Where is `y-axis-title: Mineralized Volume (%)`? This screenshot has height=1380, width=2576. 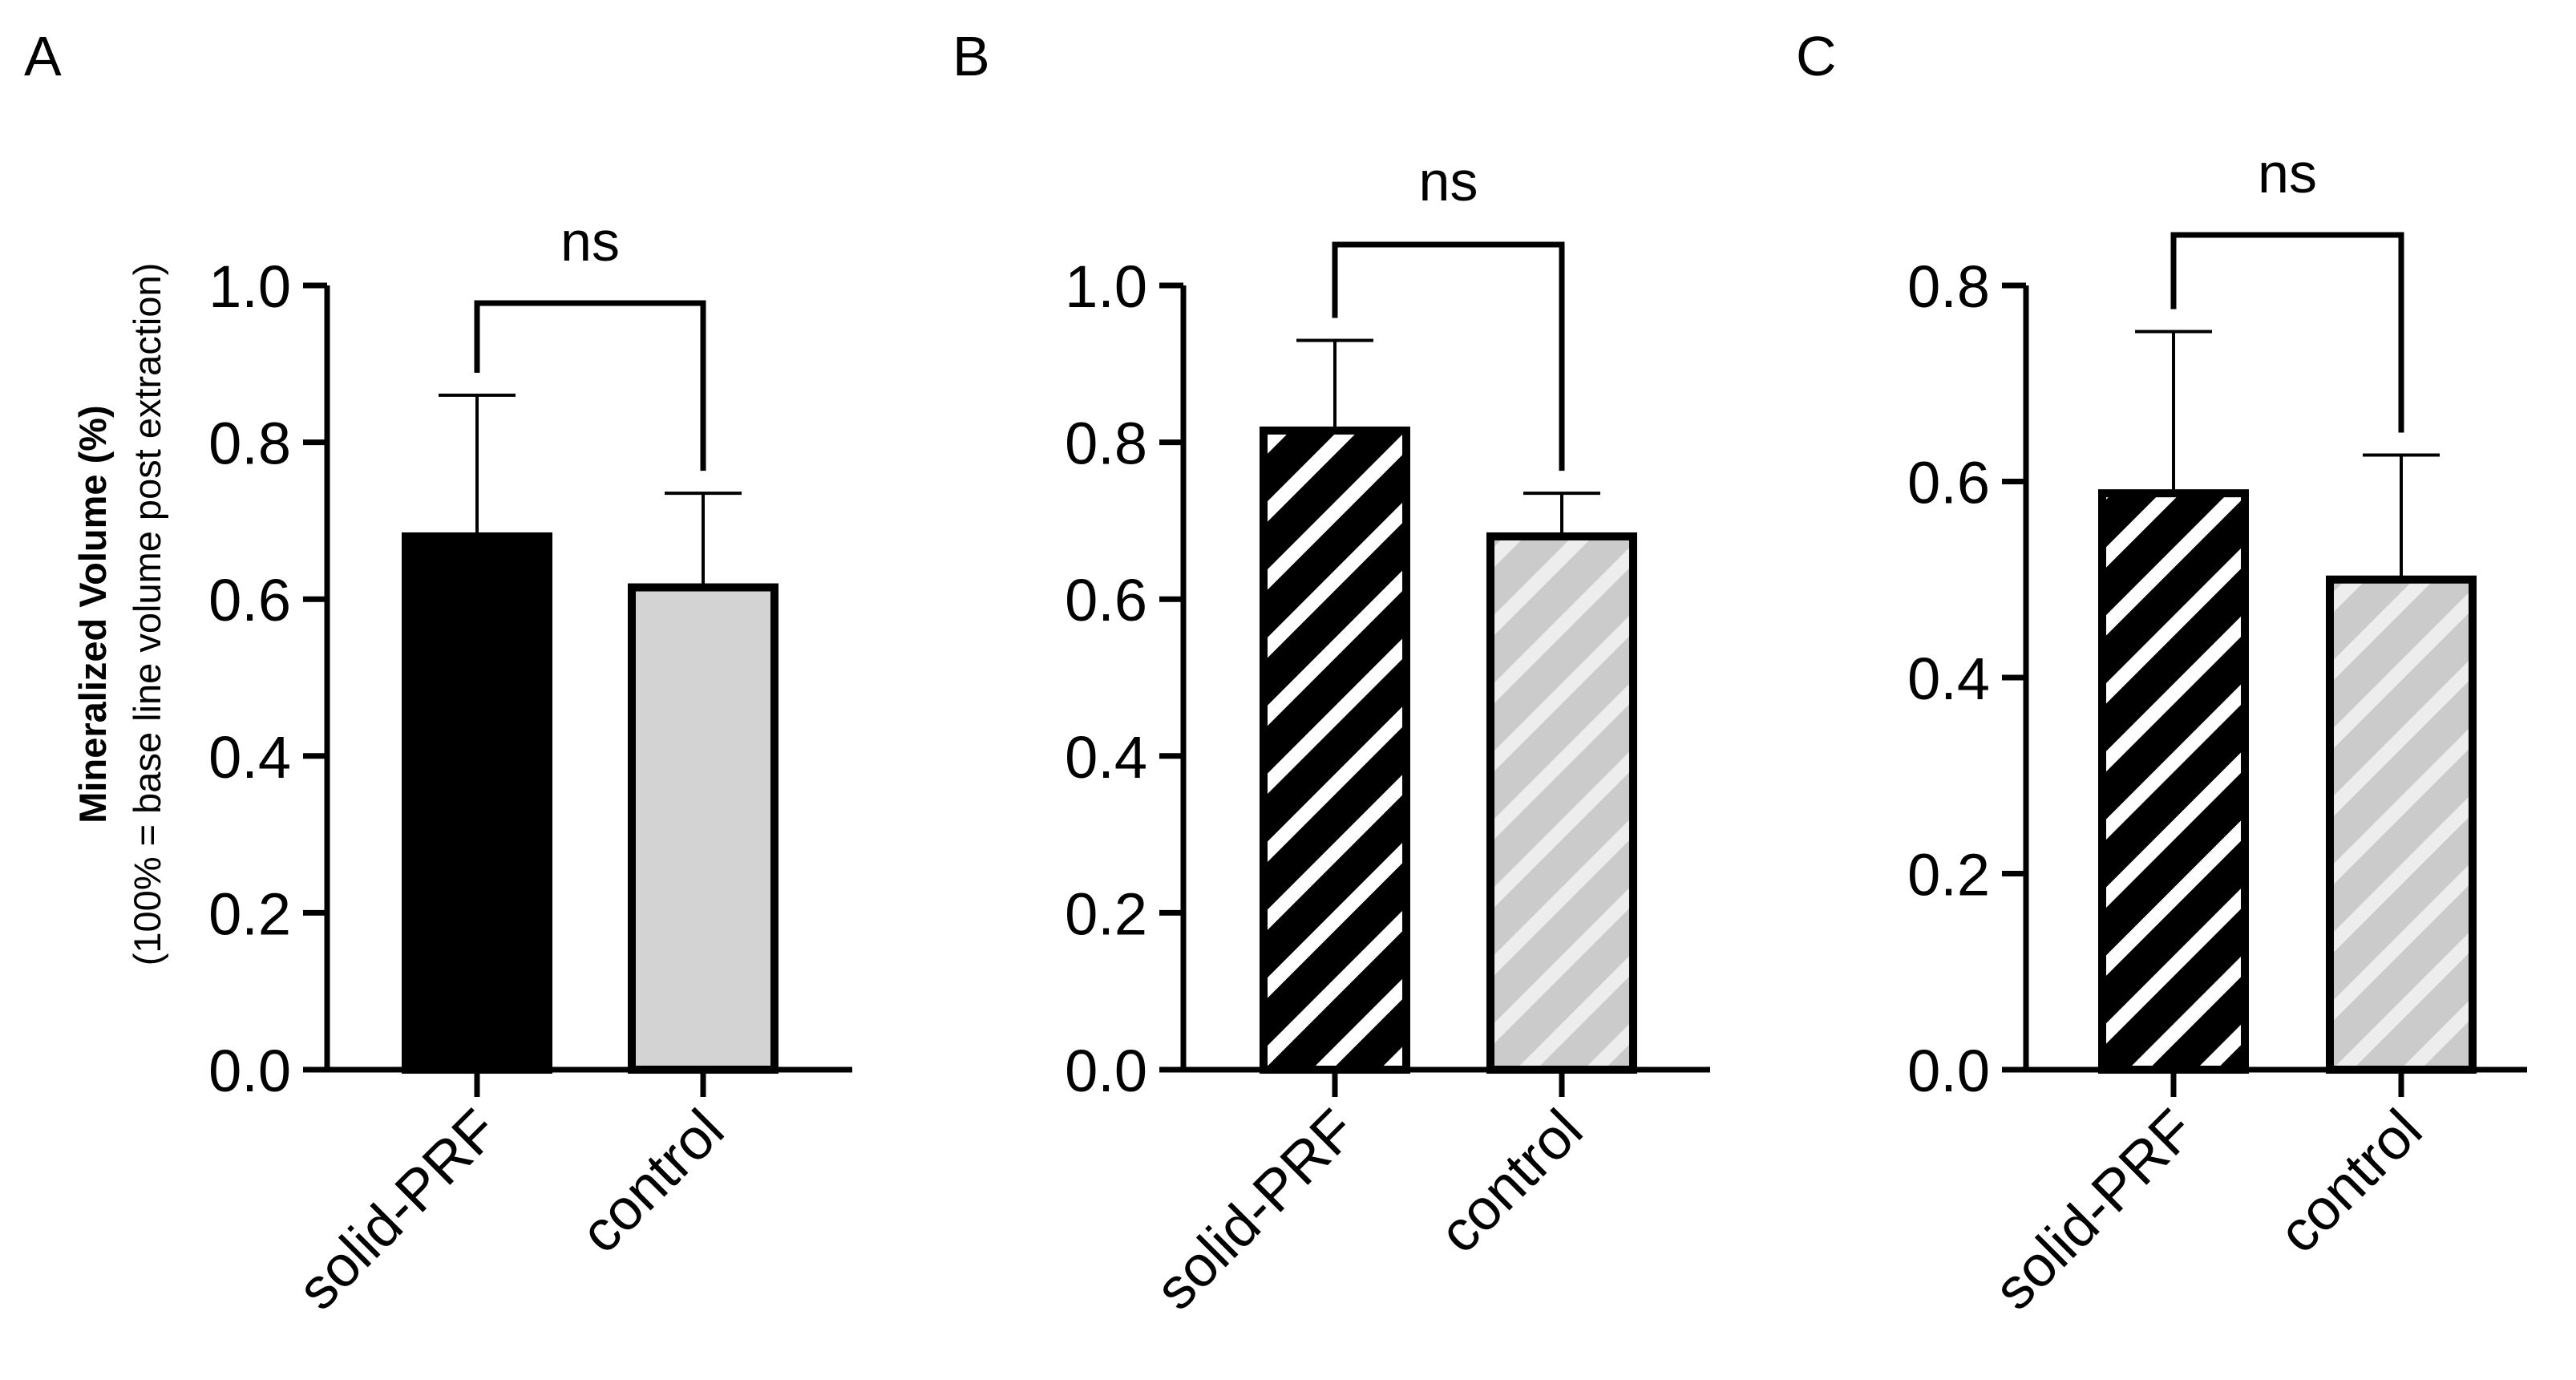 y-axis-title: Mineralized Volume (%) is located at coordinates (92, 614).